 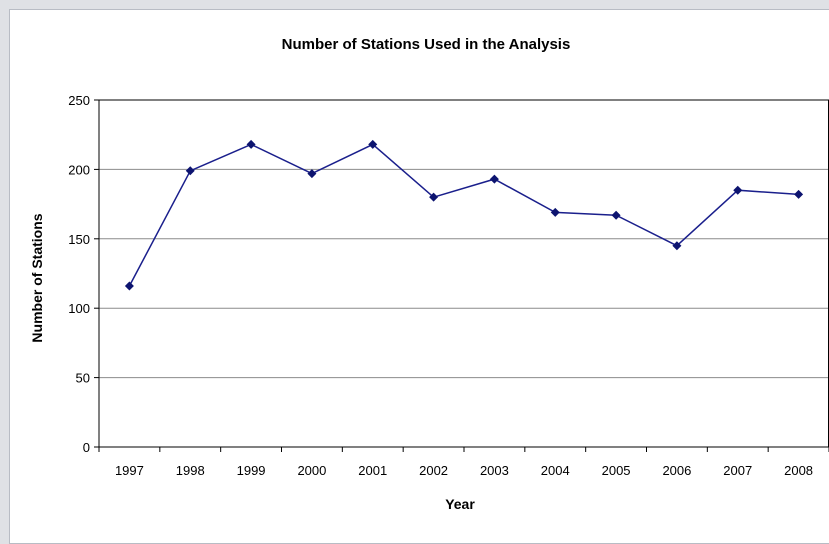 I want to click on x-axis-title: Year, so click(x=460, y=504).